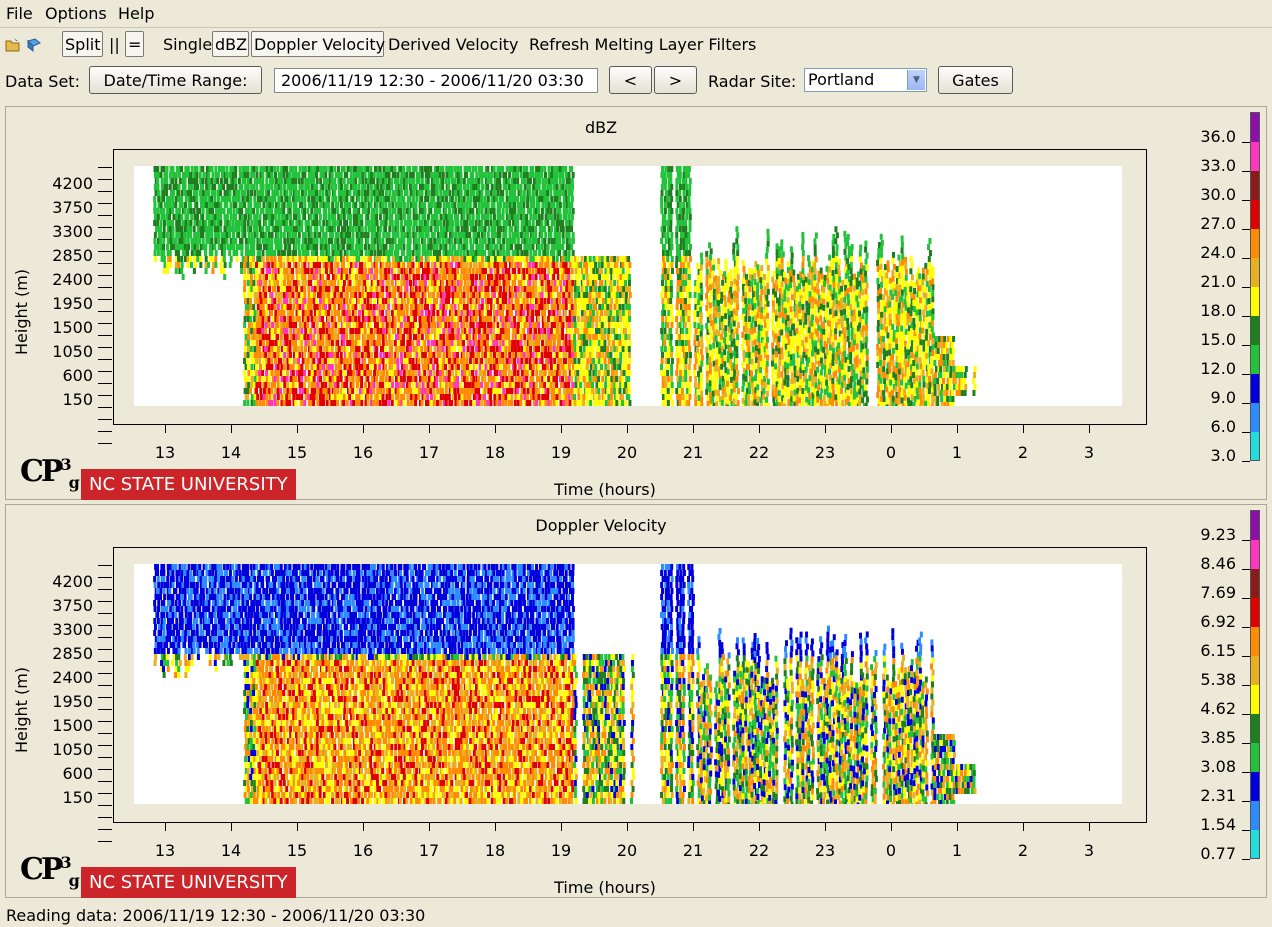 This screenshot has width=1272, height=927. What do you see at coordinates (136, 13) in the screenshot?
I see `menu-help: Help` at bounding box center [136, 13].